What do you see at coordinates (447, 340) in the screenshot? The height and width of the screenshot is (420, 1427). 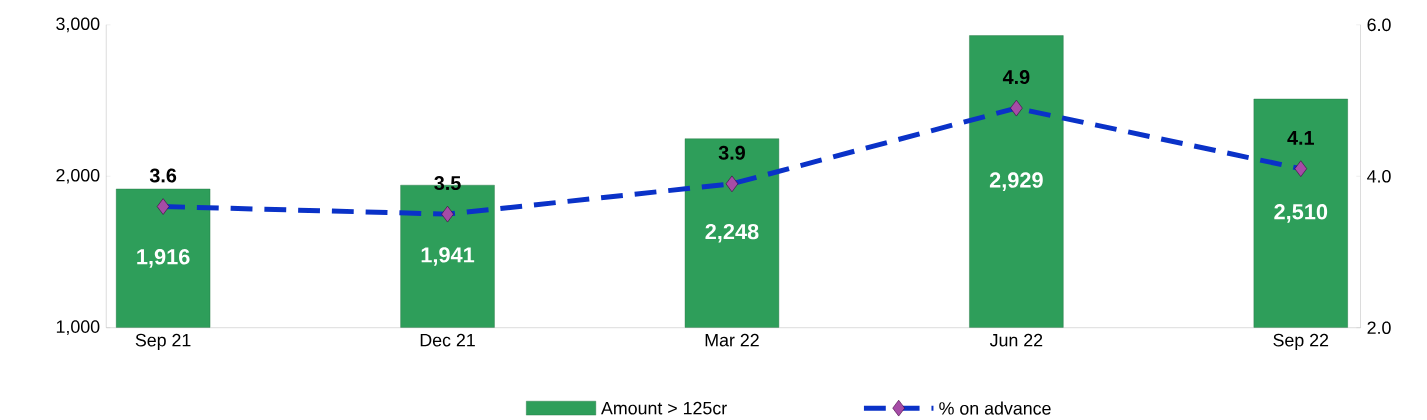 I see `x-tick-label: Dec 21` at bounding box center [447, 340].